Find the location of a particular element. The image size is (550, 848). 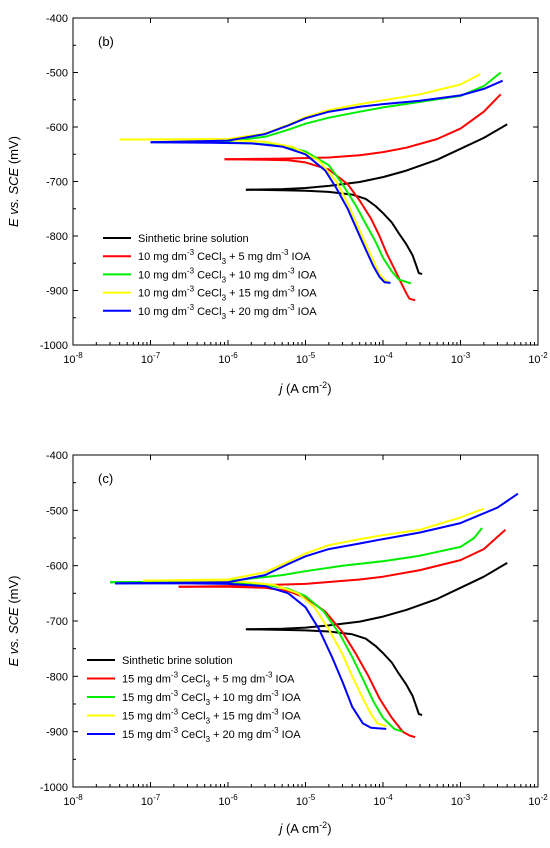

panel-label: (c) is located at coordinates (105, 478).